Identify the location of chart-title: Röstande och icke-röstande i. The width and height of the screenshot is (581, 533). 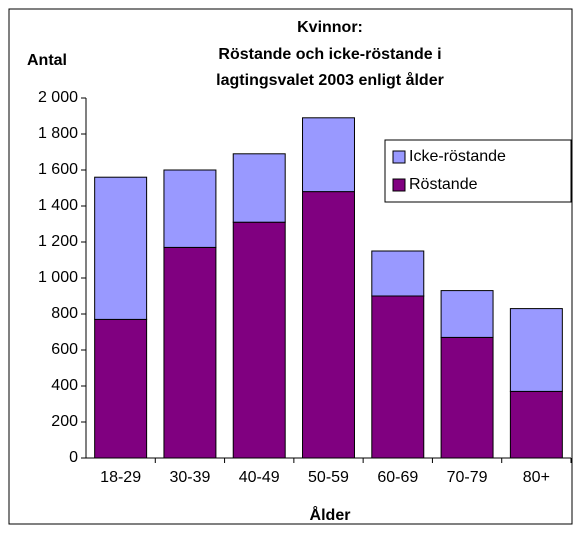
(329, 54).